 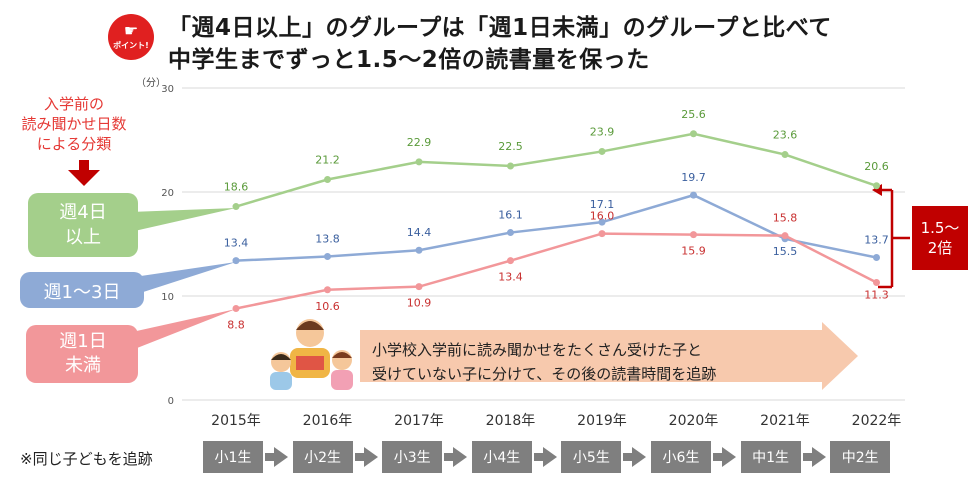 I want to click on data-label: 16.0, so click(x=602, y=216).